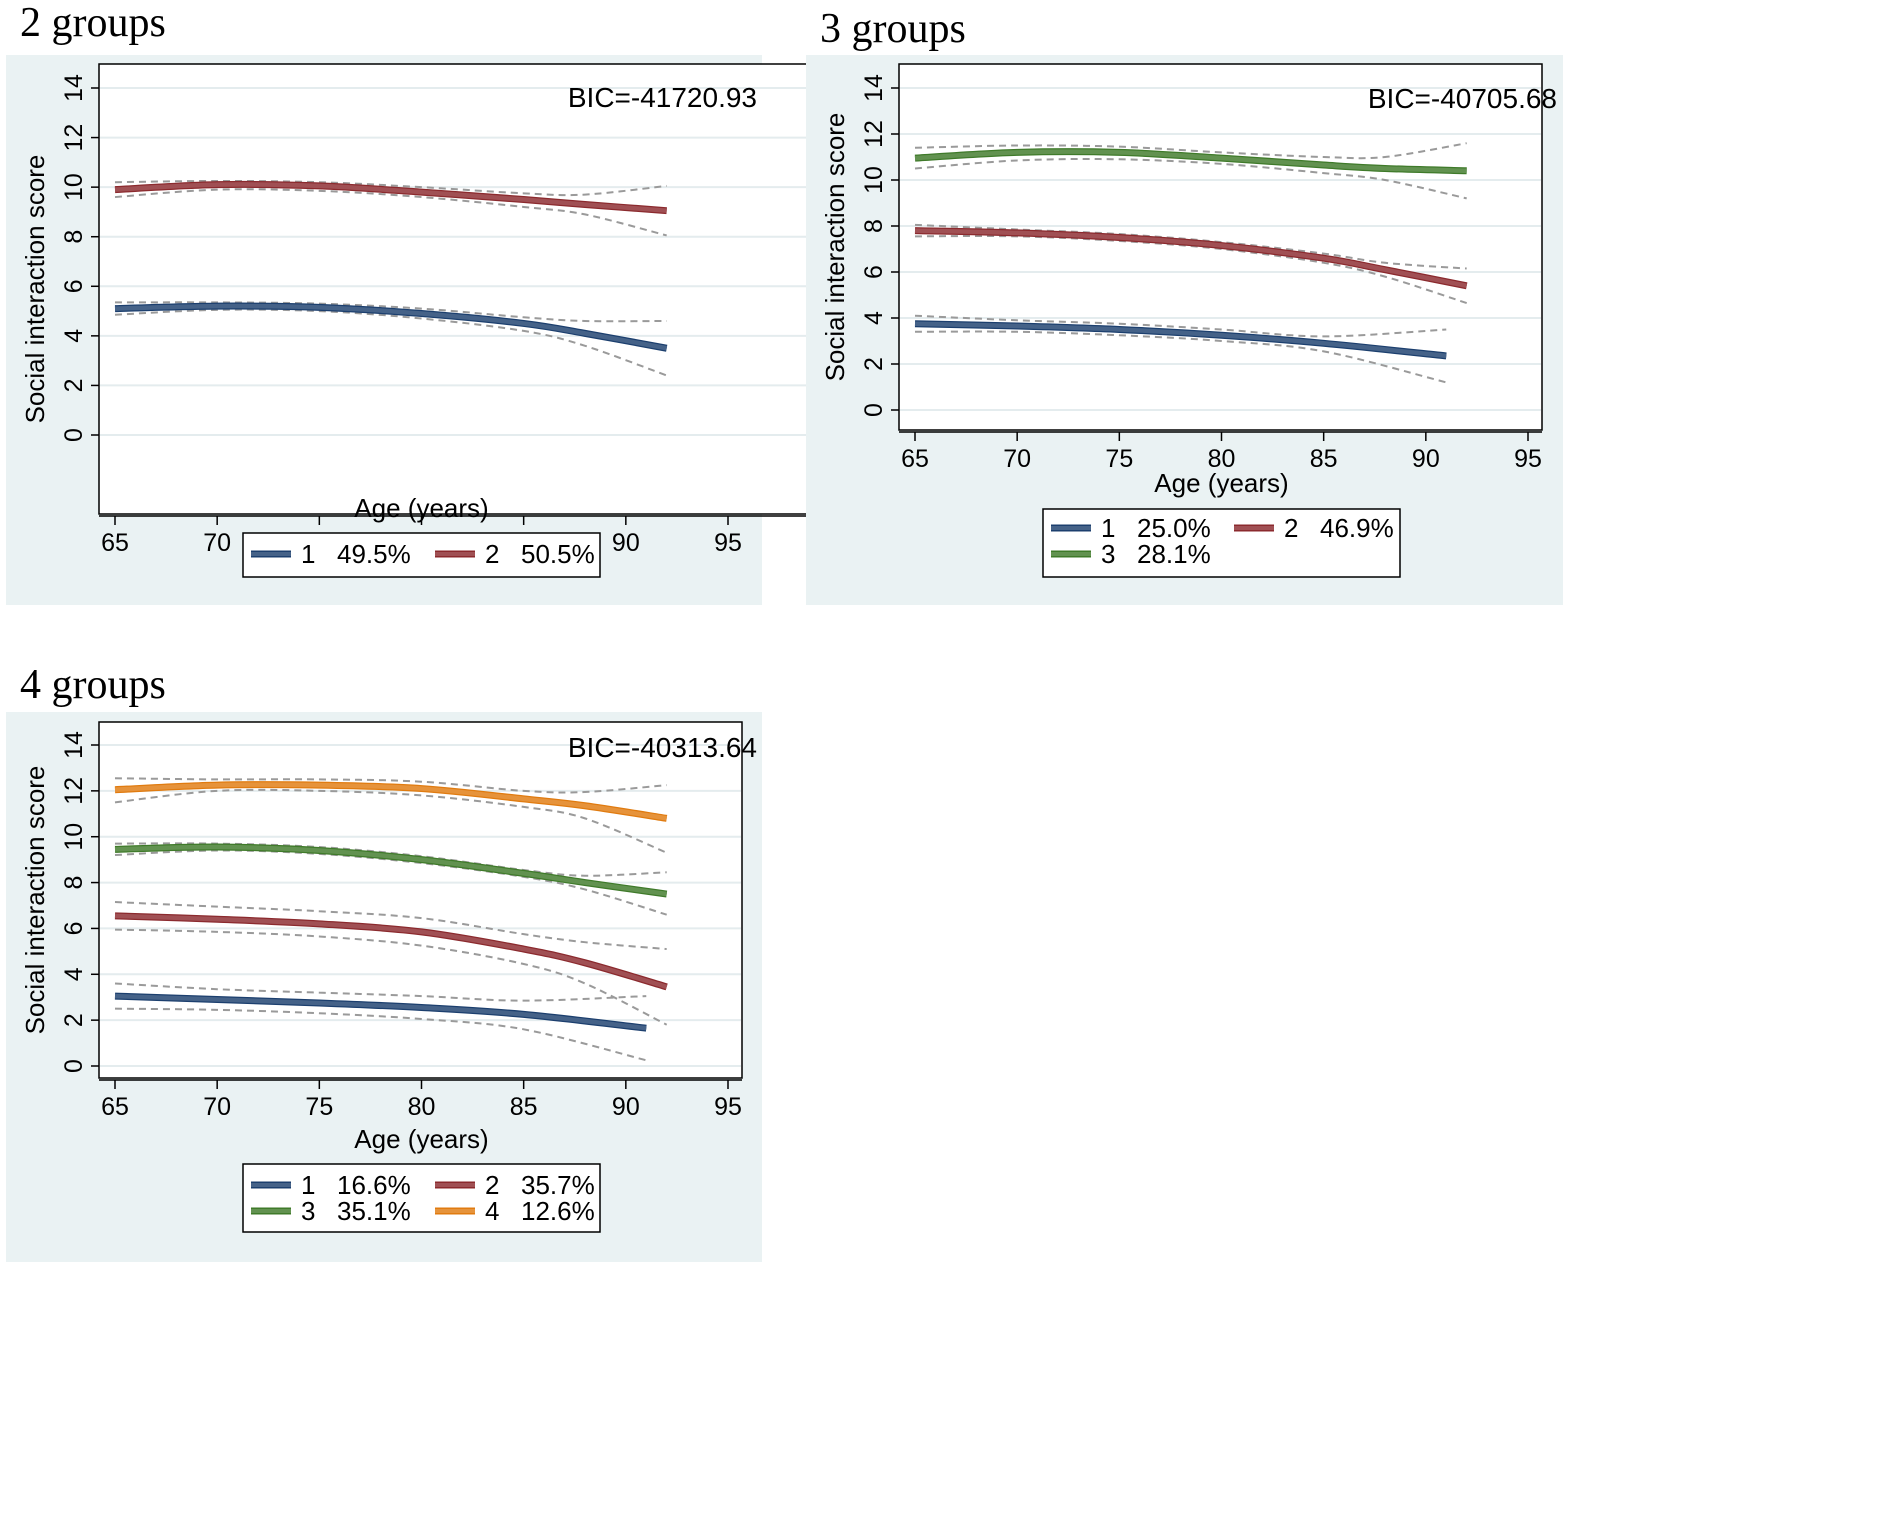 This screenshot has width=1902, height=1537. What do you see at coordinates (93, 23) in the screenshot?
I see `panel-heading: 2 groups` at bounding box center [93, 23].